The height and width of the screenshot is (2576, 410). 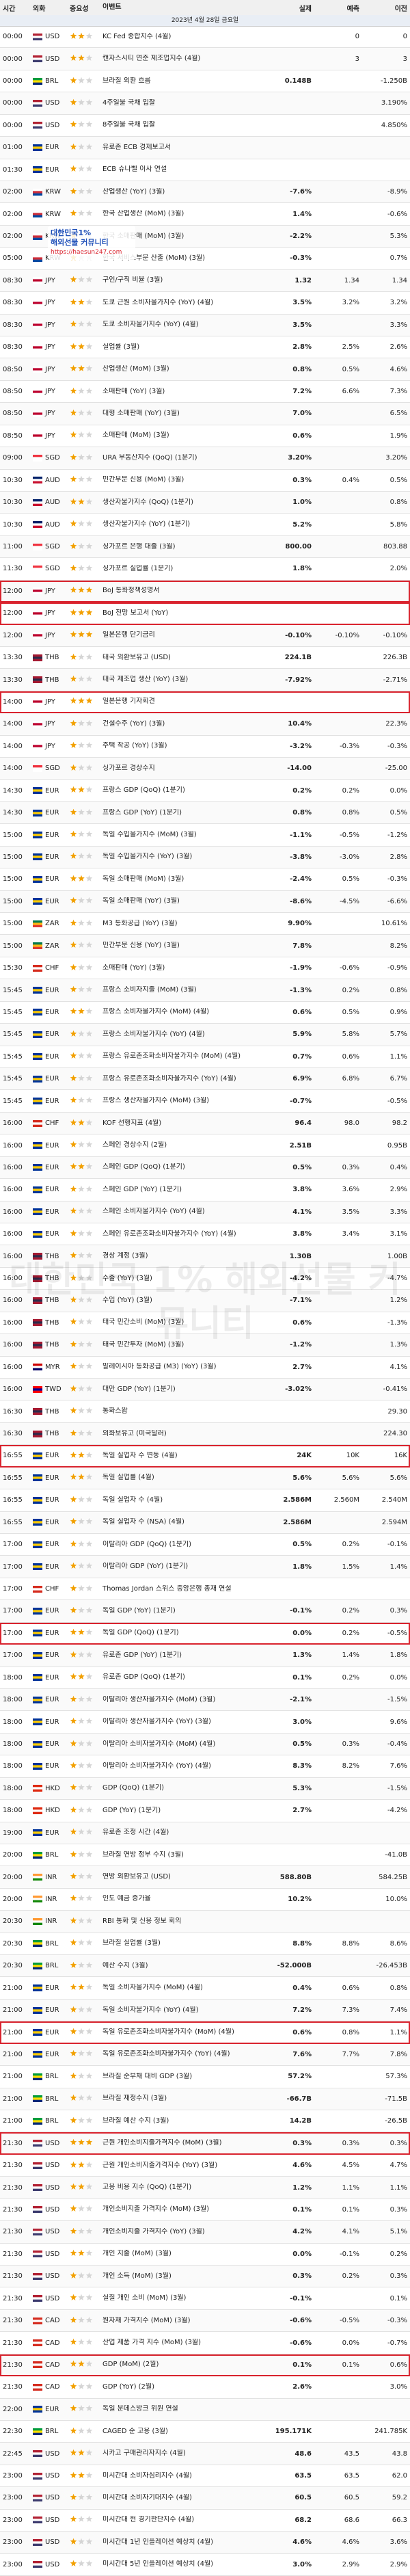 I want to click on event: 미시간대 1년 인플레이션 예상치 (4월), so click(x=158, y=2542).